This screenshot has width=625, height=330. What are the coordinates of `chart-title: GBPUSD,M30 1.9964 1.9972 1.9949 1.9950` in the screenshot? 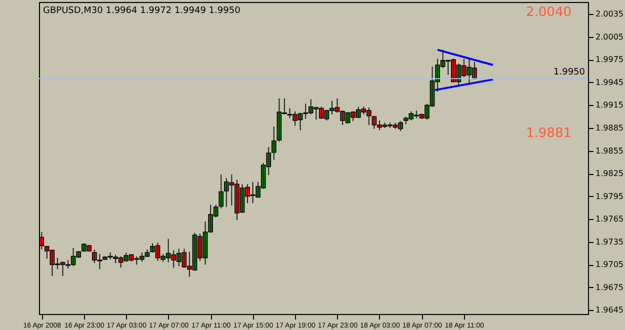 It's located at (142, 11).